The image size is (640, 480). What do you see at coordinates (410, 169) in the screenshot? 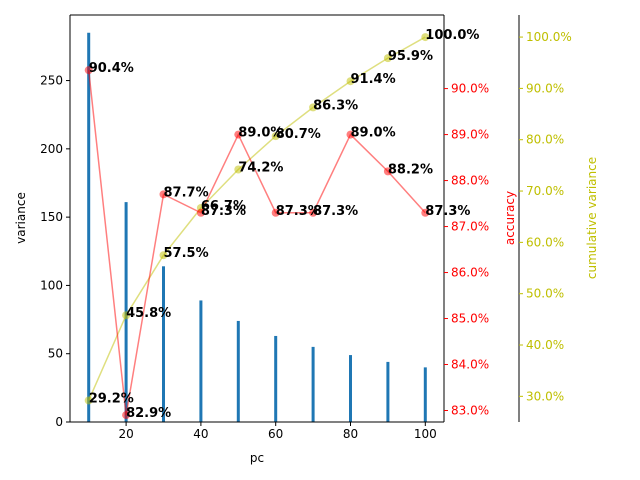
I see `accuracy-label: 88.2%` at bounding box center [410, 169].